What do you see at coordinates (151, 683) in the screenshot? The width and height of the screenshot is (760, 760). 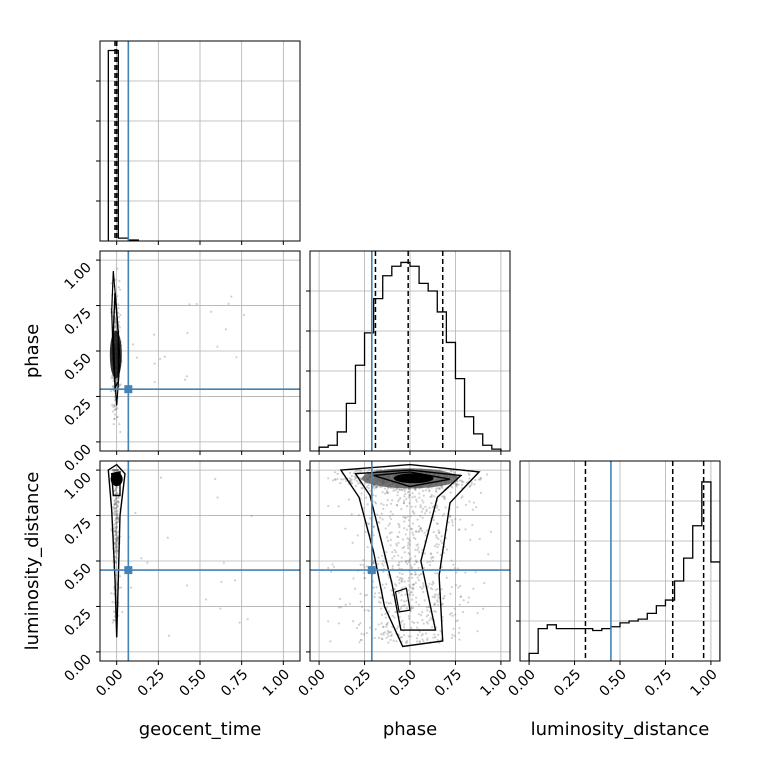 I see `x-tick-label: 0.25` at bounding box center [151, 683].